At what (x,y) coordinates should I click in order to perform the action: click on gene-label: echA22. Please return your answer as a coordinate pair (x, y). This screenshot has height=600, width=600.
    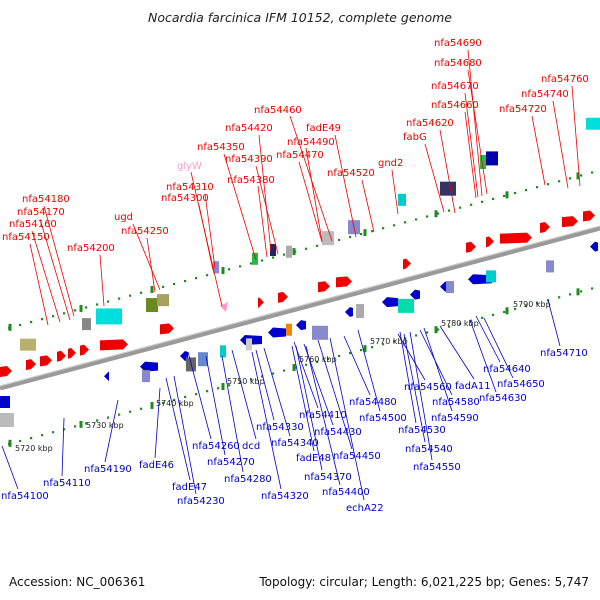
    Looking at the image, I should click on (365, 508).